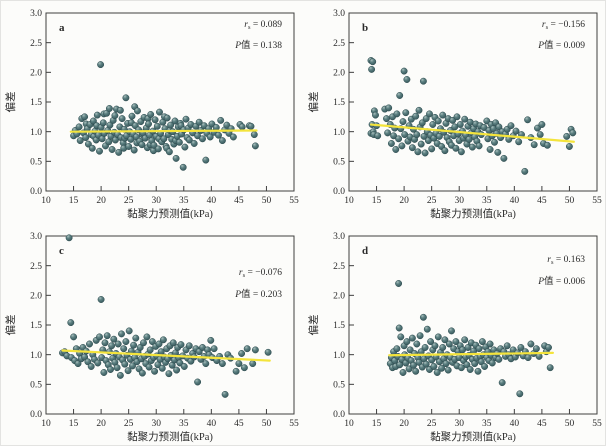 The width and height of the screenshot is (606, 446). I want to click on stat-r: rs = −0.076, so click(260, 273).